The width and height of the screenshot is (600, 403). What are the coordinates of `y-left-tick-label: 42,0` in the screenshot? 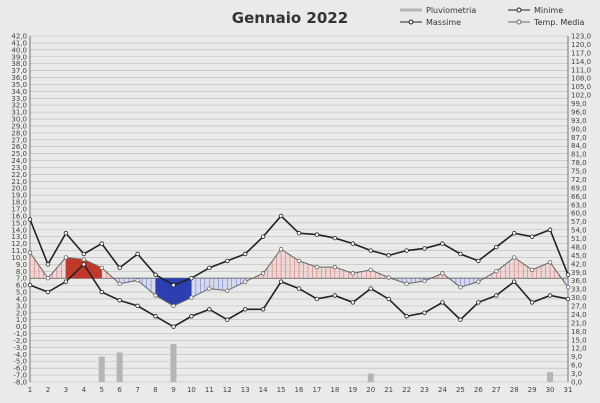 It's located at (19, 37).